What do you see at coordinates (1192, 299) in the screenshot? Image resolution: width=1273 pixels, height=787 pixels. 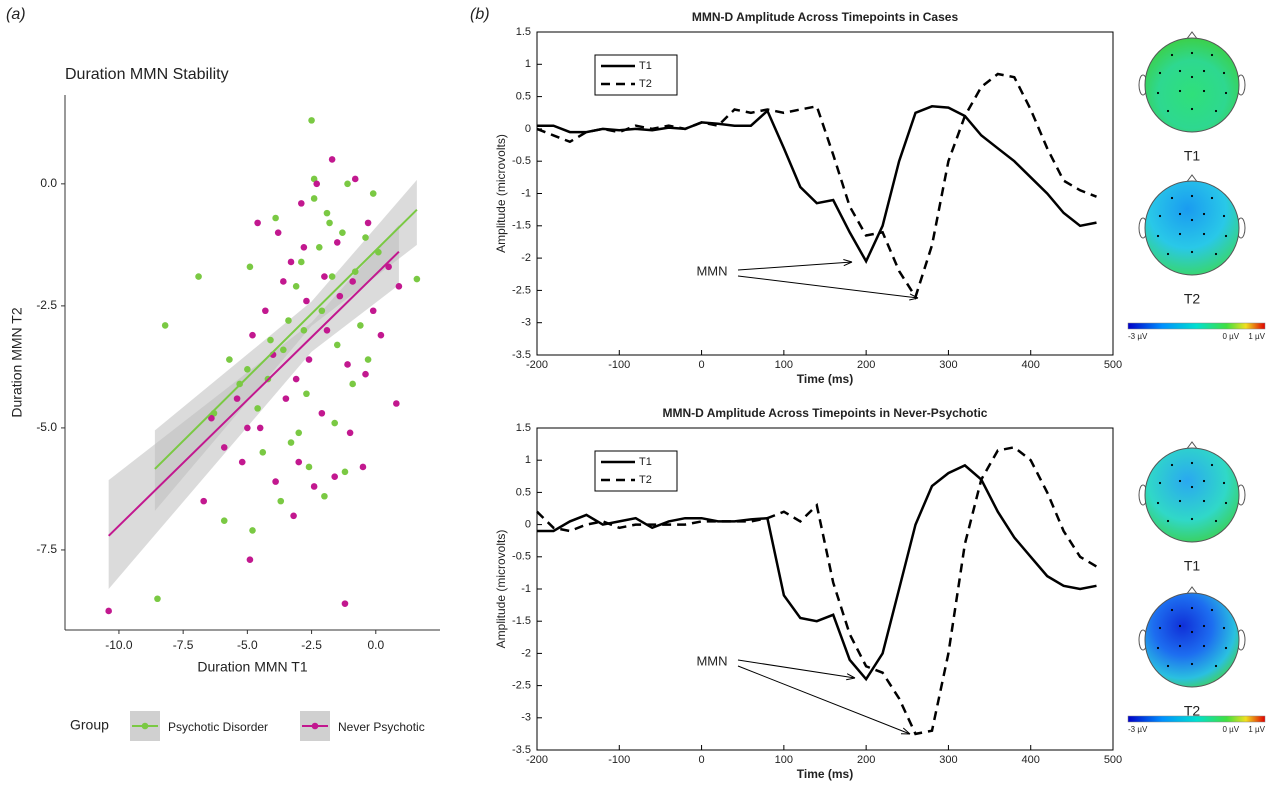 I see `topomap-label: T2` at bounding box center [1192, 299].